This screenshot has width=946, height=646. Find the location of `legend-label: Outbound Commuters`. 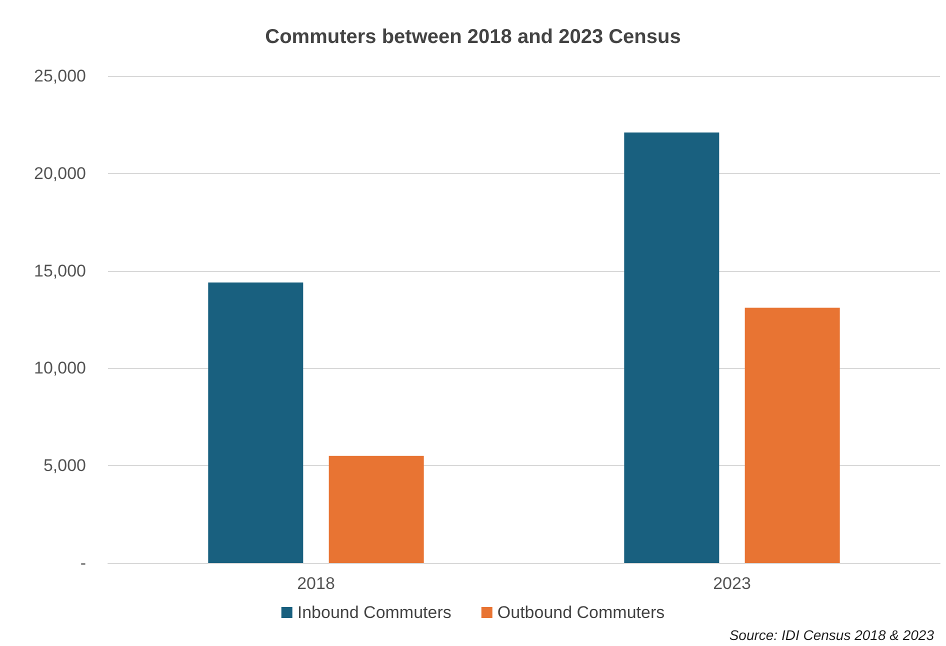

legend-label: Outbound Commuters is located at coordinates (581, 612).